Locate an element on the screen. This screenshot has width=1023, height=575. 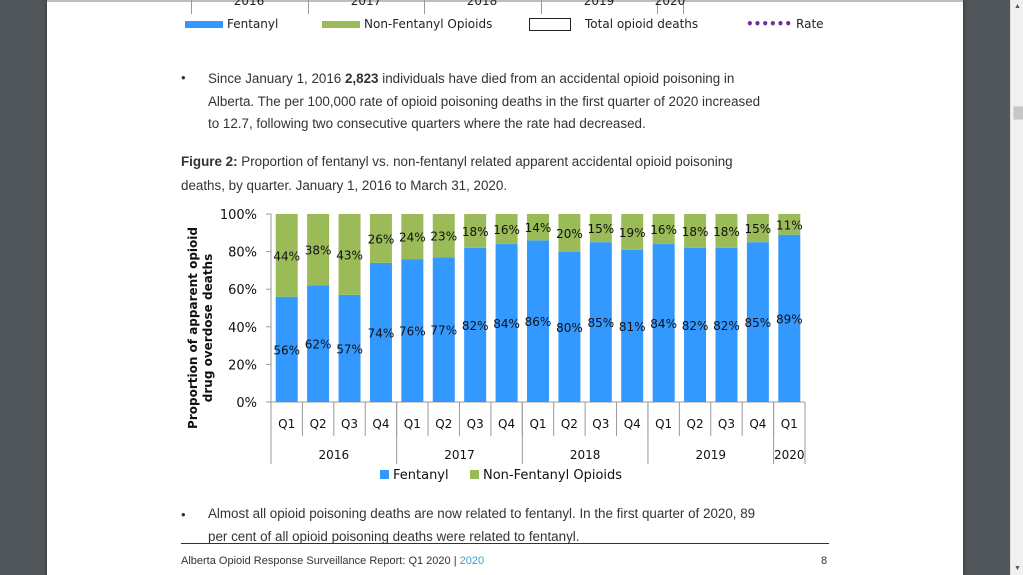
data-label-fentanyl: 85% is located at coordinates (600, 323).